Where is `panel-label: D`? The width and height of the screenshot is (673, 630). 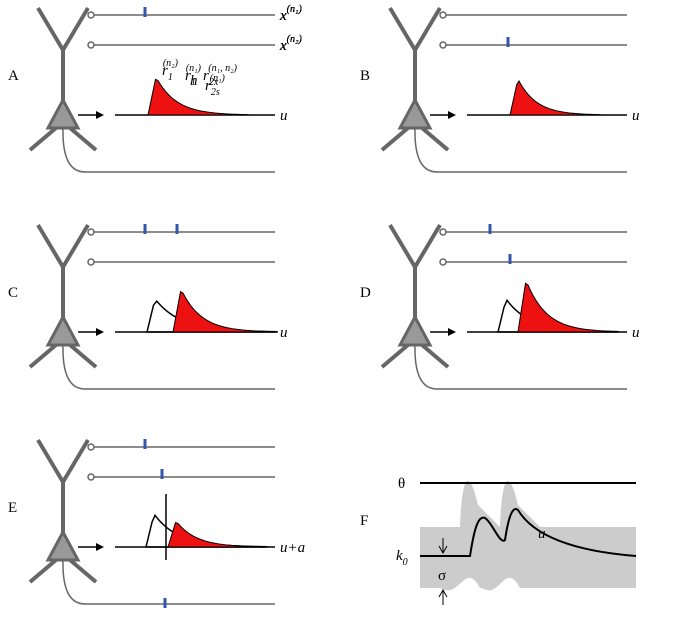
panel-label: D is located at coordinates (365, 293).